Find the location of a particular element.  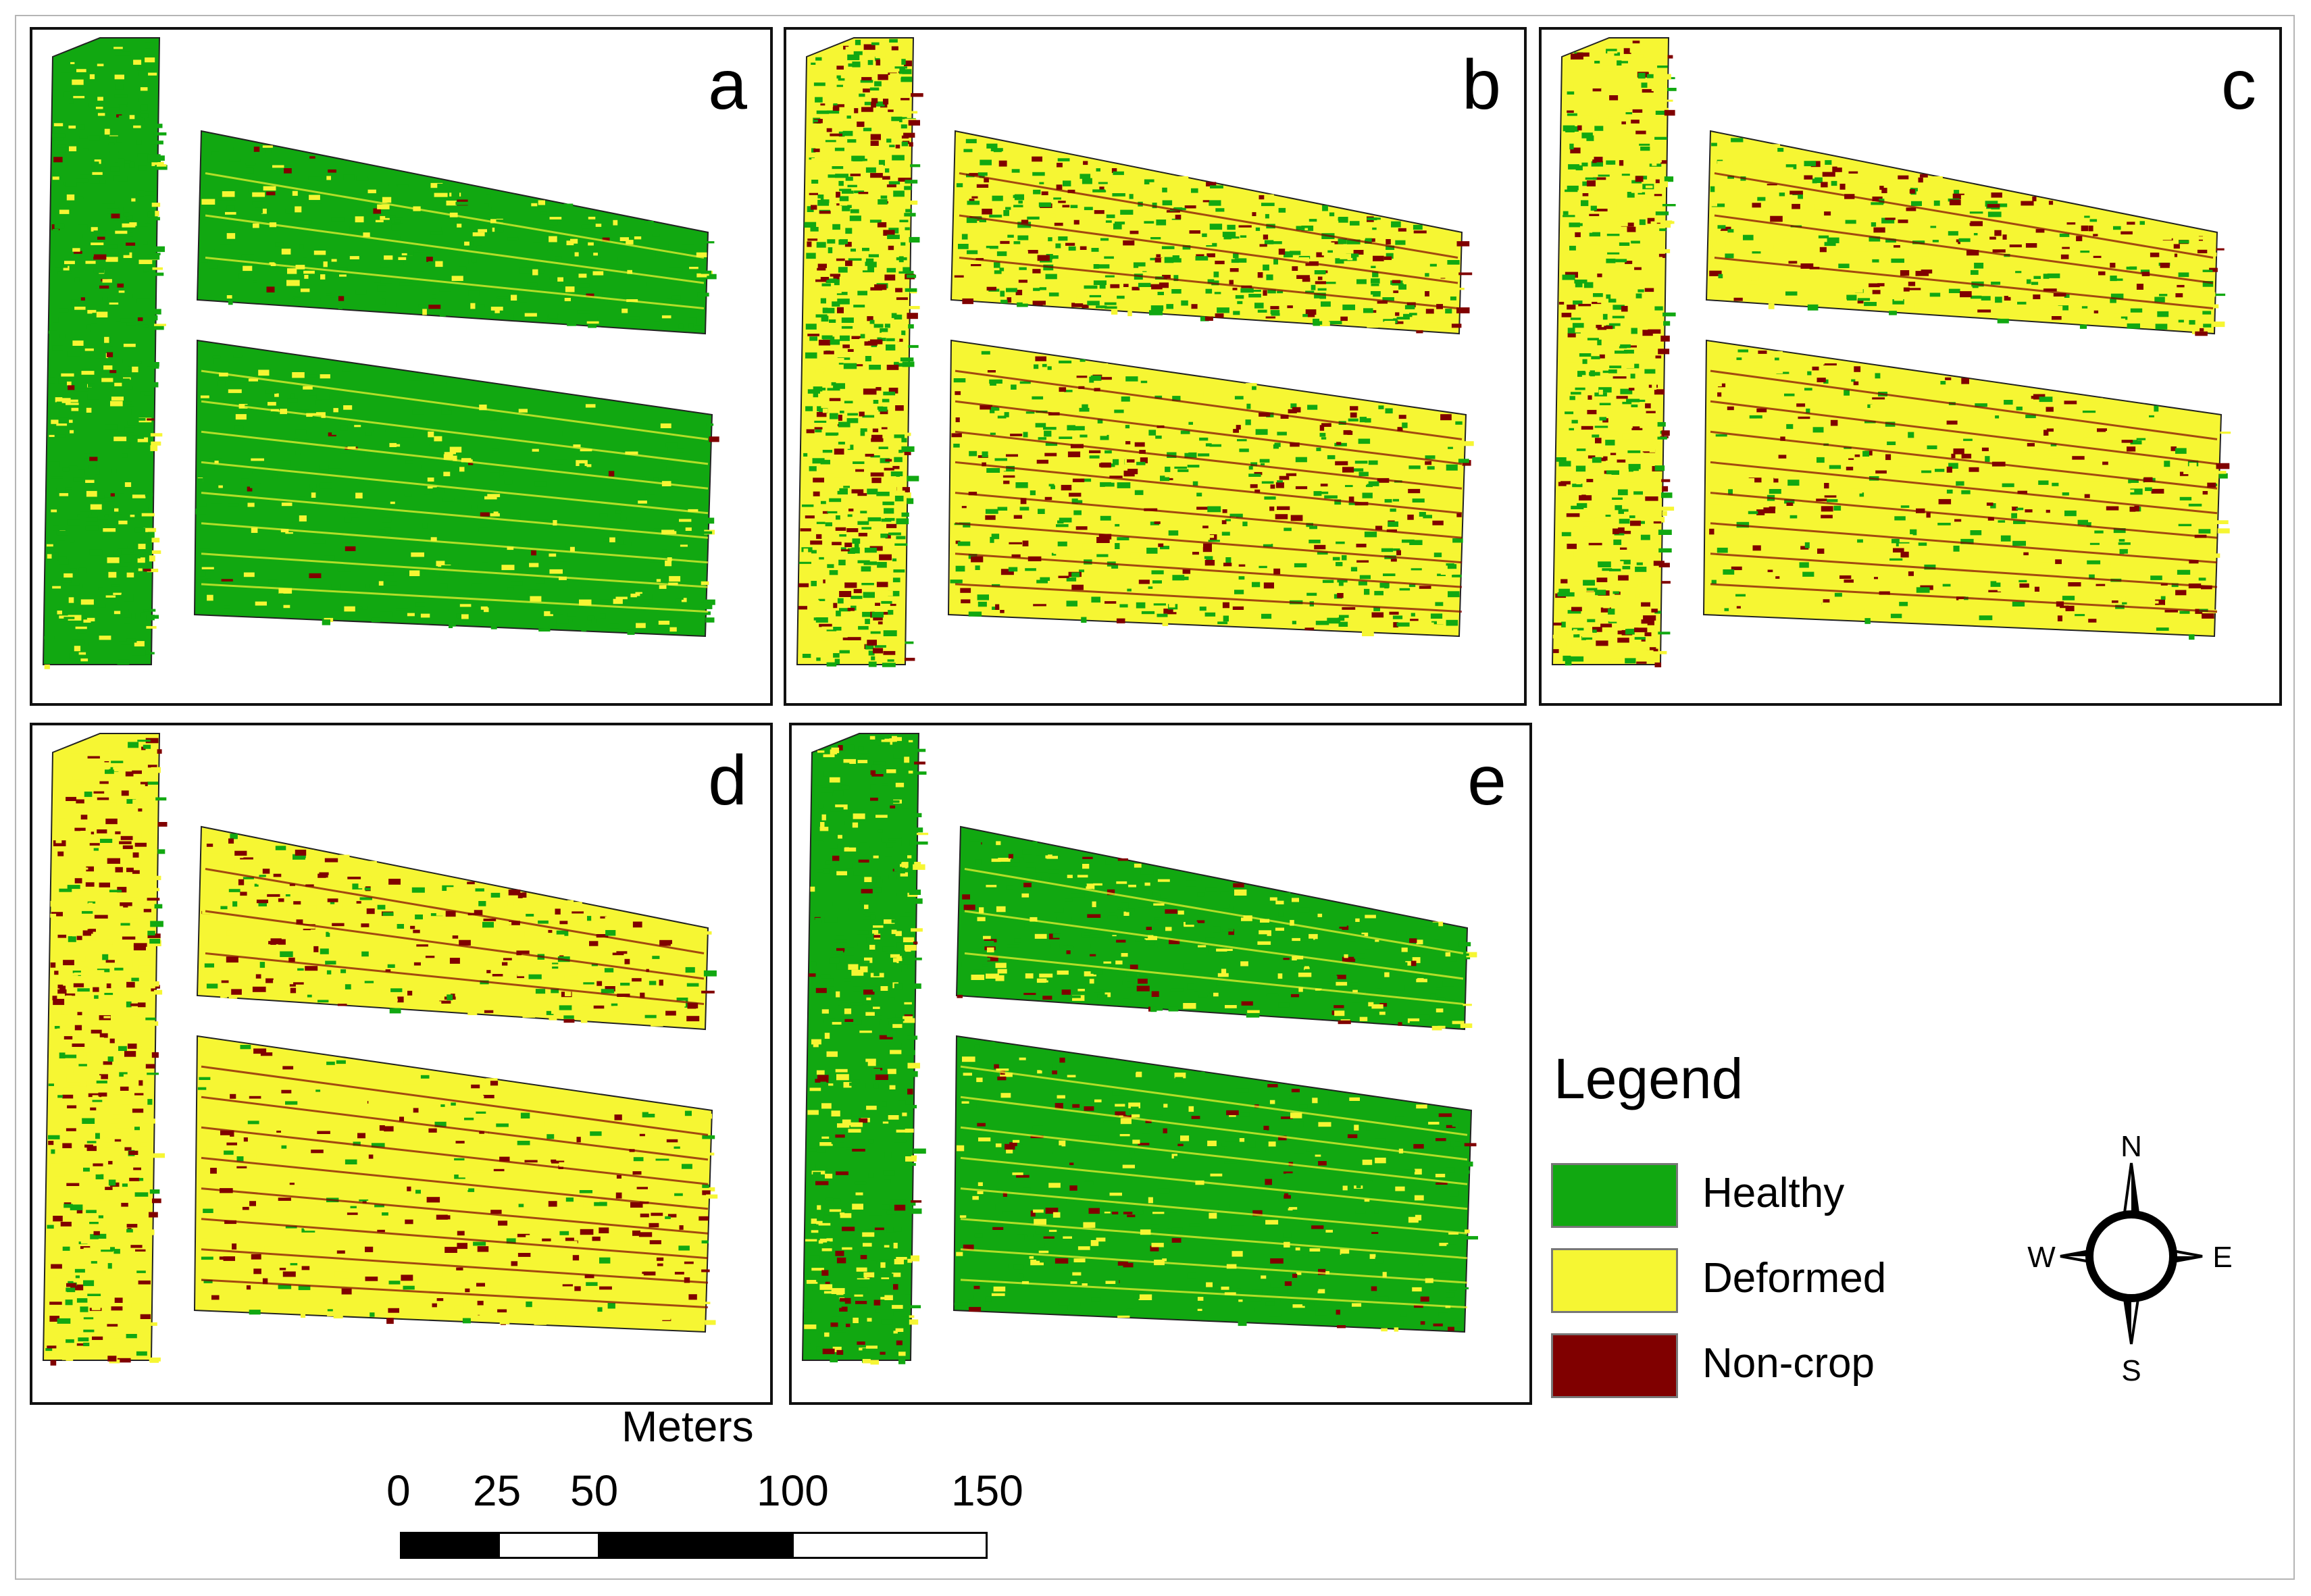

legend-item-deformed: Deformed is located at coordinates (1787, 1280).